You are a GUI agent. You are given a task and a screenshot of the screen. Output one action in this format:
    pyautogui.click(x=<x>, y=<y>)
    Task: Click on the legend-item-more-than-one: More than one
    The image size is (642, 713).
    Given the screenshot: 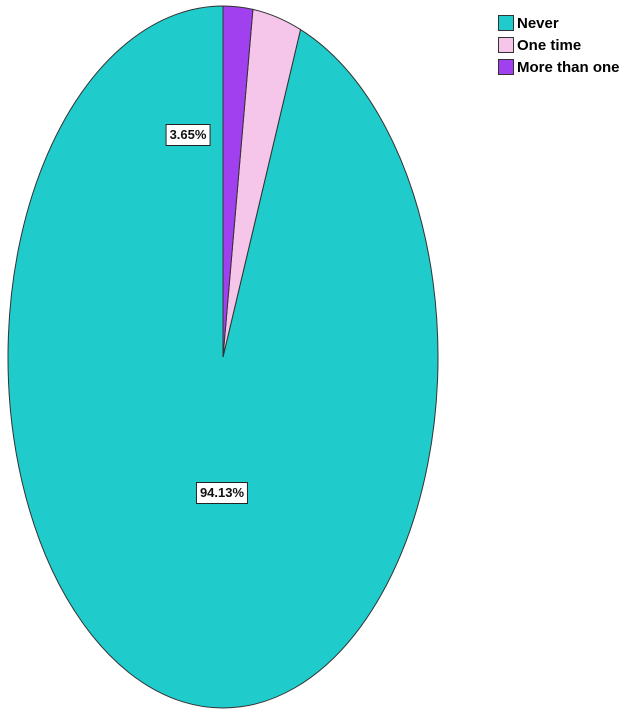 What is the action you would take?
    pyautogui.click(x=559, y=67)
    